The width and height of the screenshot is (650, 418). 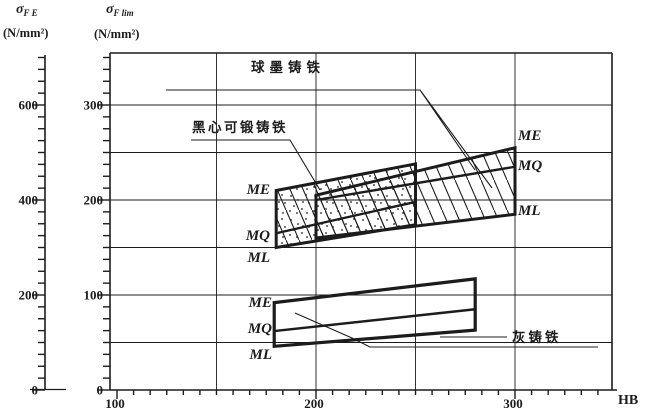 What do you see at coordinates (35, 390) in the screenshot?
I see `sigma-fe-tick-label: 0` at bounding box center [35, 390].